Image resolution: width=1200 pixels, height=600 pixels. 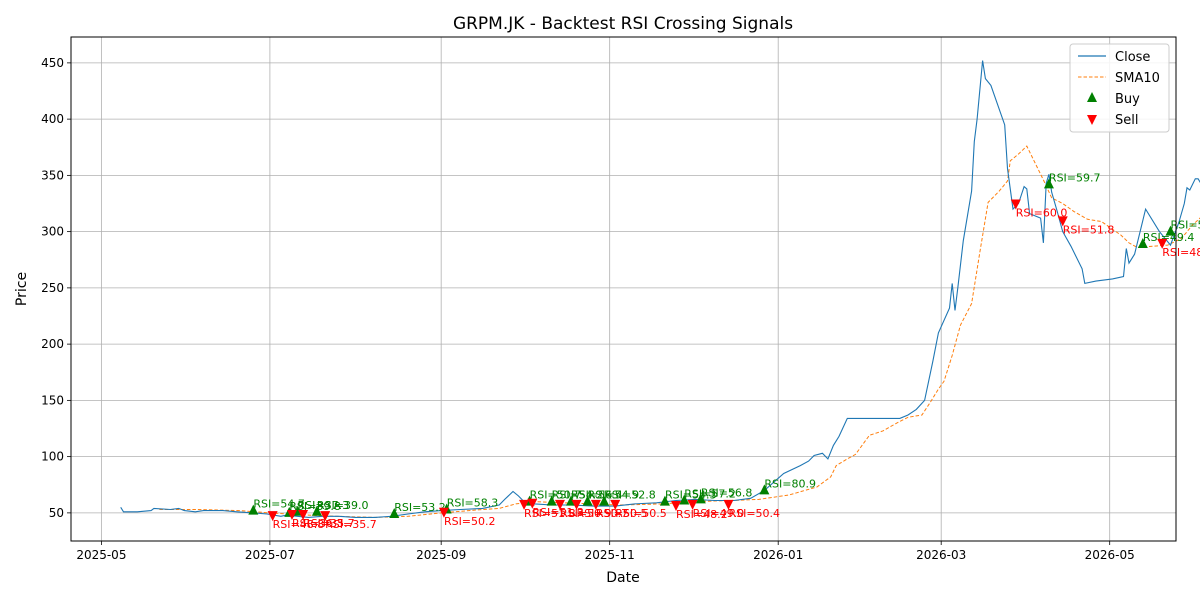 I want to click on sell-rsi-label: RSI=48.7, so click(x=1181, y=252).